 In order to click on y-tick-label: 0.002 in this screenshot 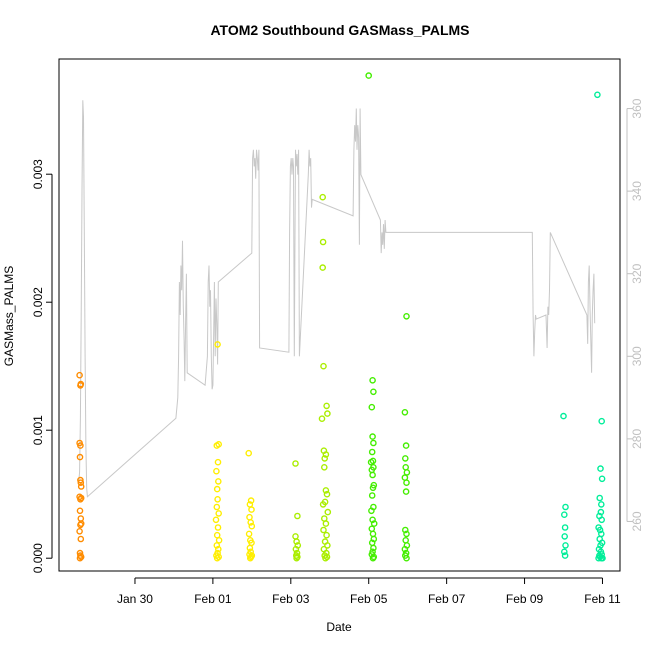, I will do `click(38, 302)`.